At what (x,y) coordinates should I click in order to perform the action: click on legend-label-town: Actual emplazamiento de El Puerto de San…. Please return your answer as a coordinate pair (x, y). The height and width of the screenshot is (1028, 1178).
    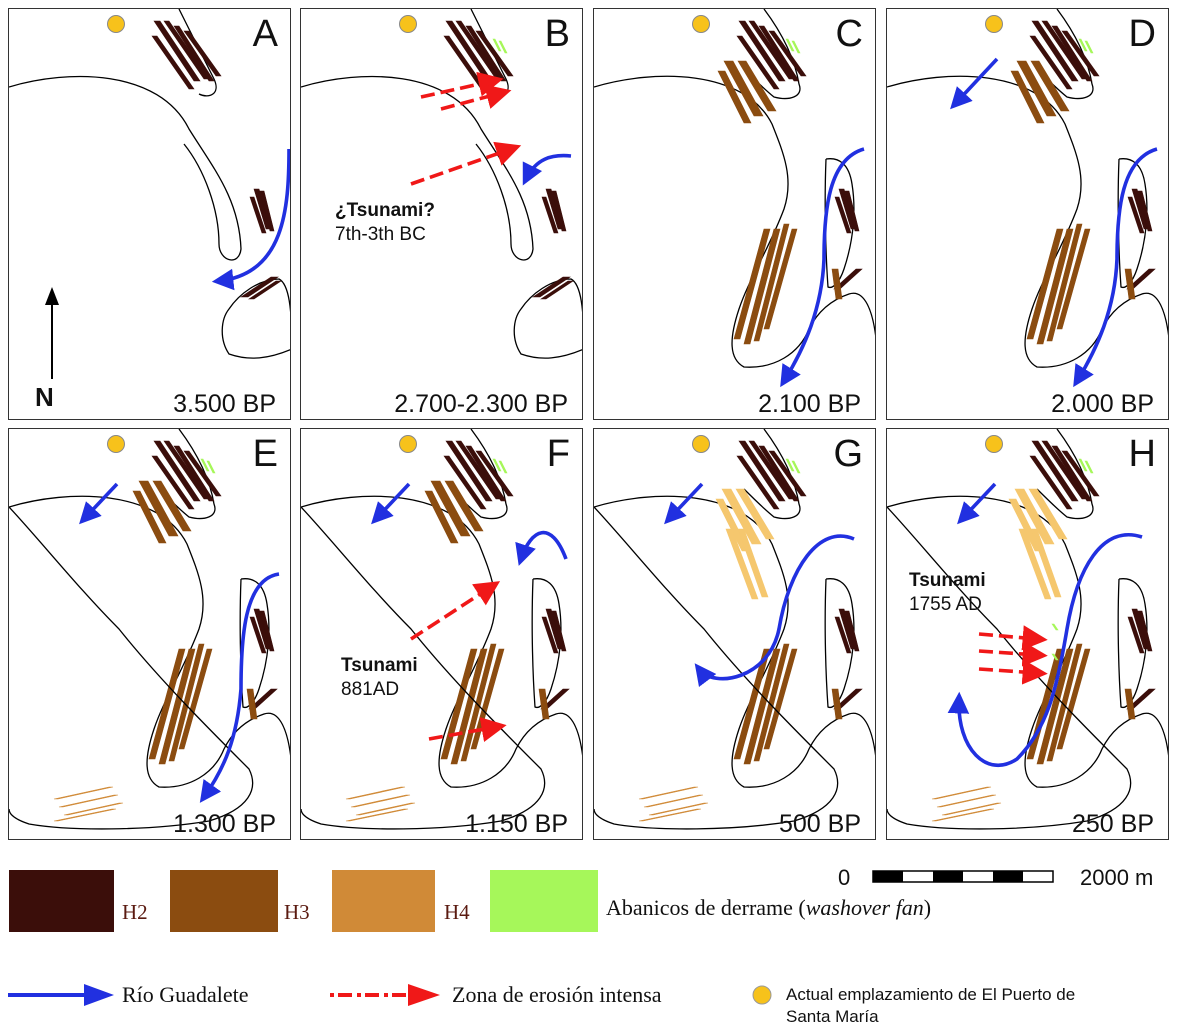
    Looking at the image, I should click on (930, 1006).